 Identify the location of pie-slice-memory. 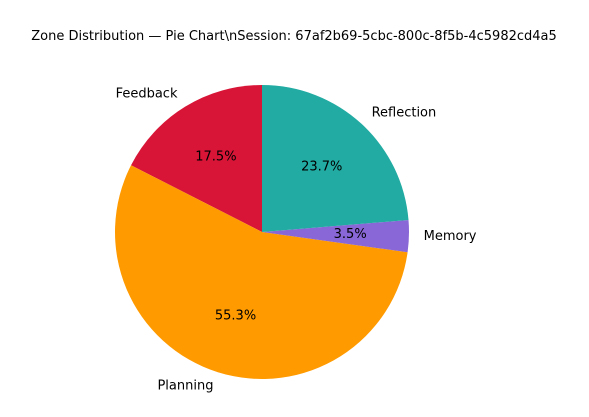
(335, 236).